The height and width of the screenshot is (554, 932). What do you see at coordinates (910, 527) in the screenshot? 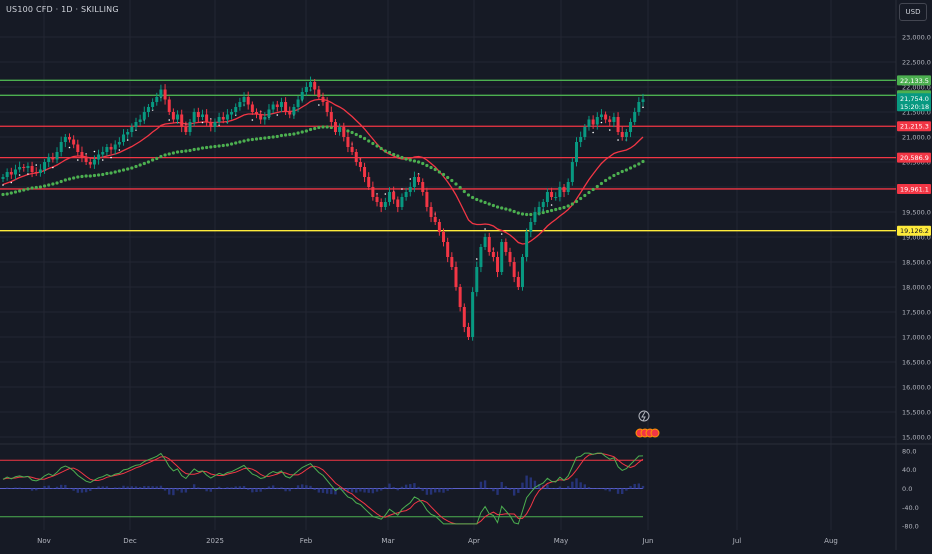
I see `osc-tick-label: -80.0` at bounding box center [910, 527].